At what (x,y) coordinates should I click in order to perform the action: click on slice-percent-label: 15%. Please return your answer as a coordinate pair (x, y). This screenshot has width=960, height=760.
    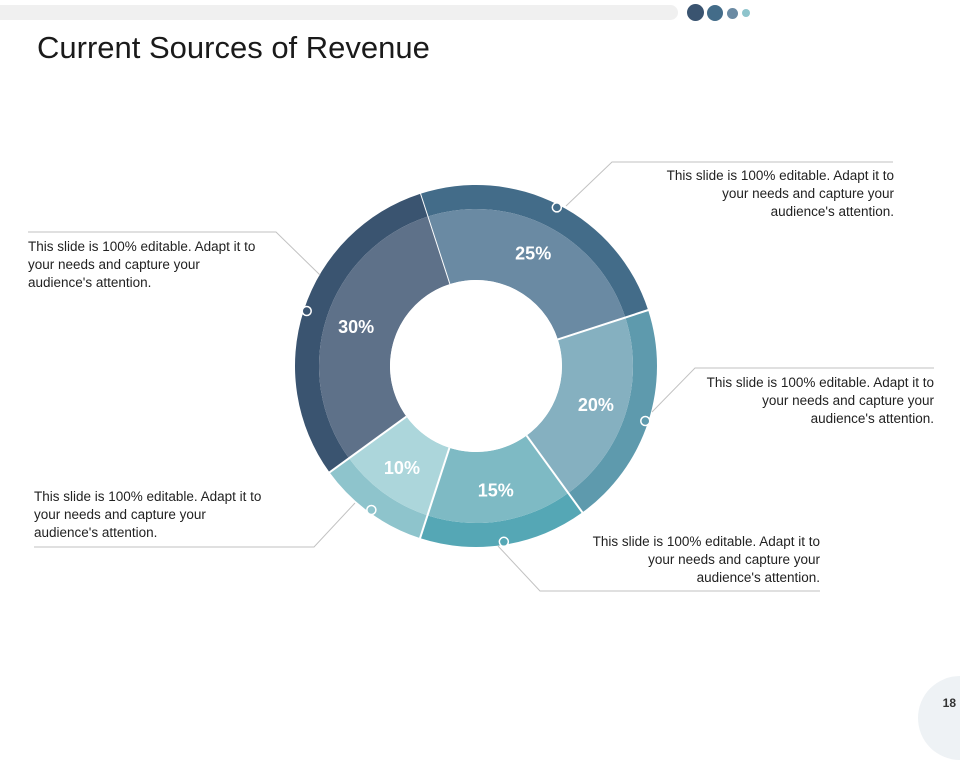
    Looking at the image, I should click on (496, 490).